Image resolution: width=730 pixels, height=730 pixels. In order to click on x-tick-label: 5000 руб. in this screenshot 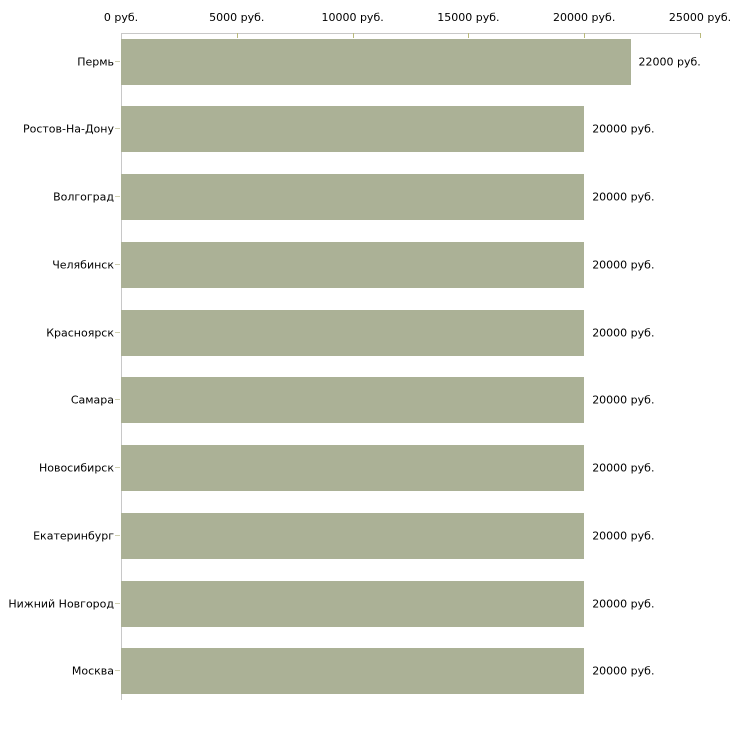, I will do `click(237, 17)`.